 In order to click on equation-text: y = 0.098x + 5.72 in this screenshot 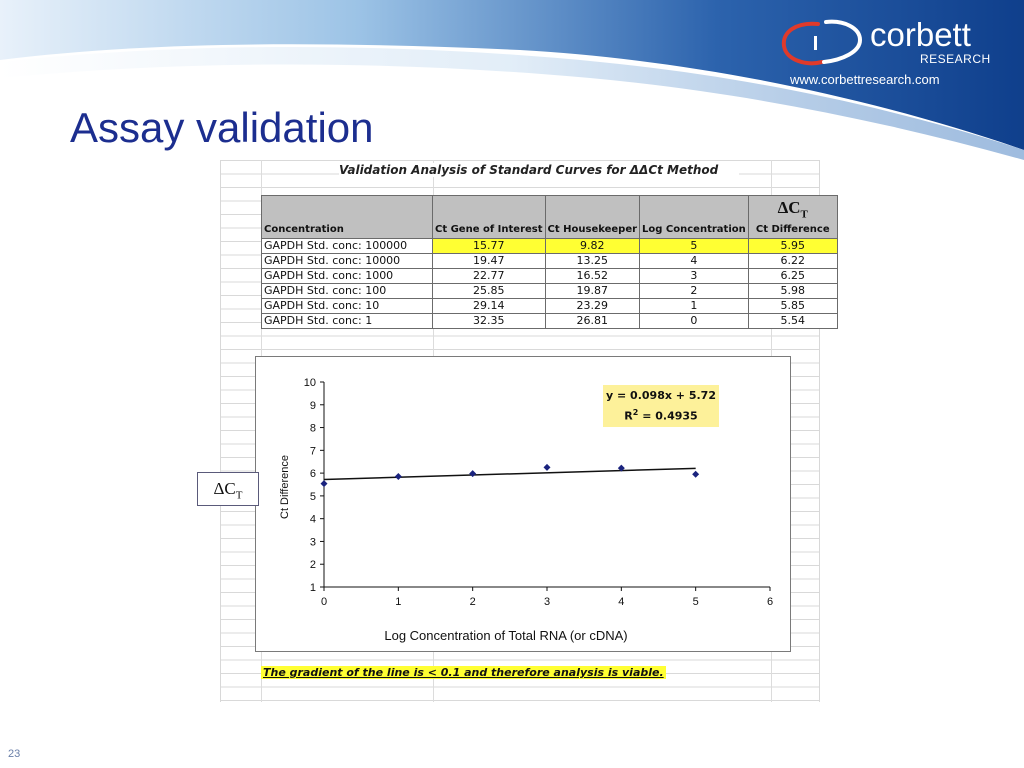, I will do `click(661, 395)`.